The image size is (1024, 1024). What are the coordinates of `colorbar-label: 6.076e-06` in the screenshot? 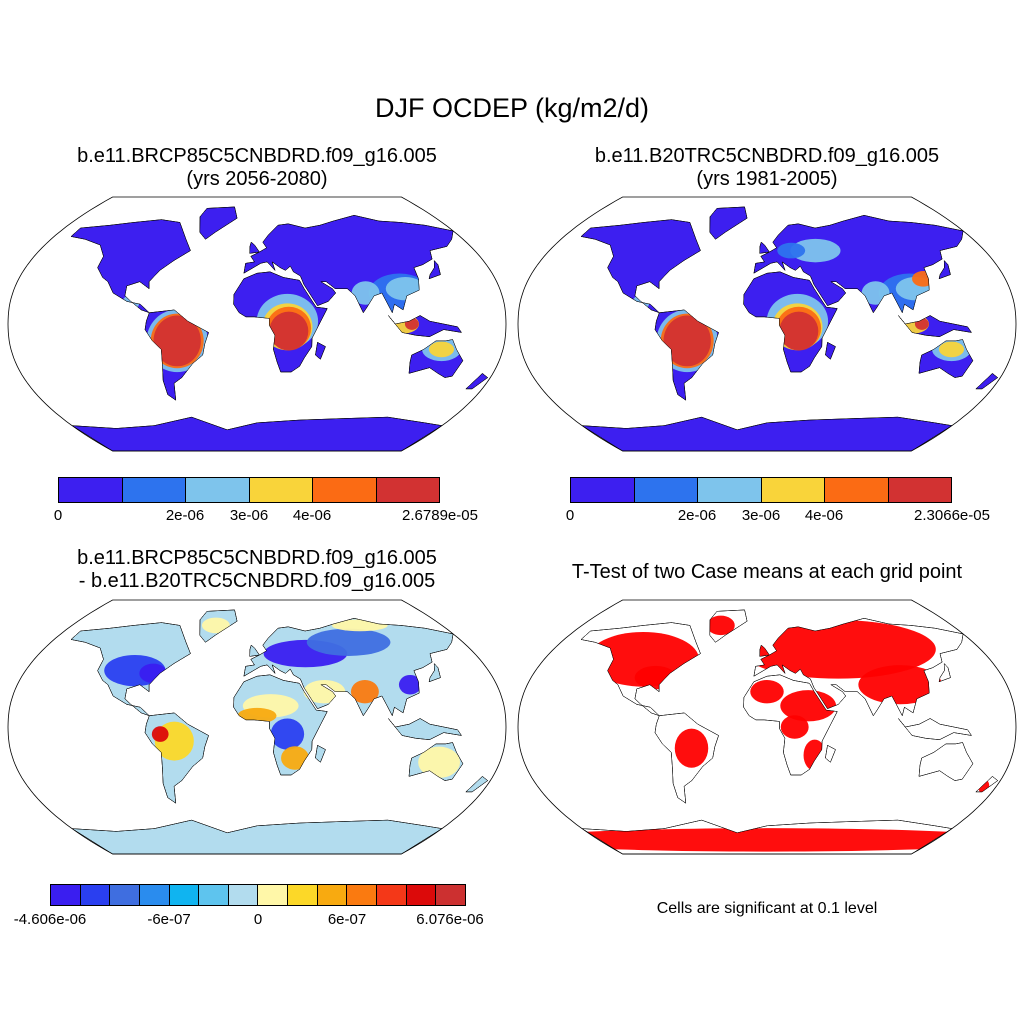 It's located at (450, 919).